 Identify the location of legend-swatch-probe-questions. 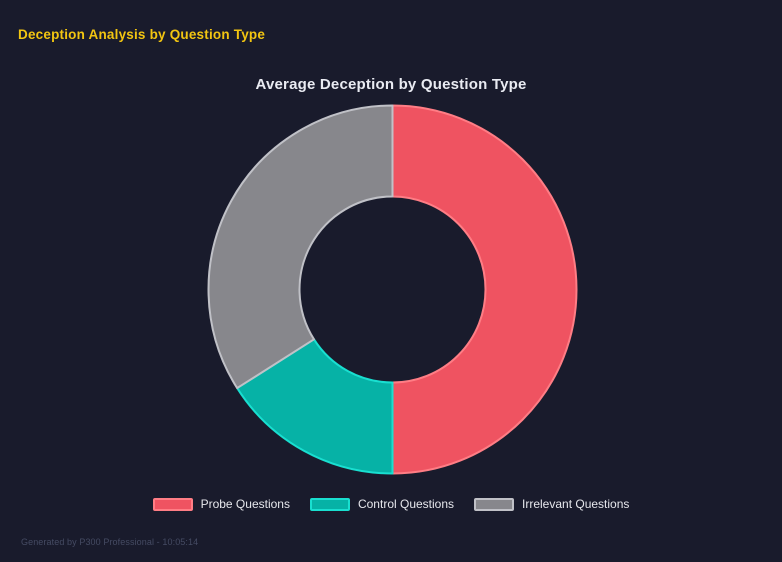
(172, 504).